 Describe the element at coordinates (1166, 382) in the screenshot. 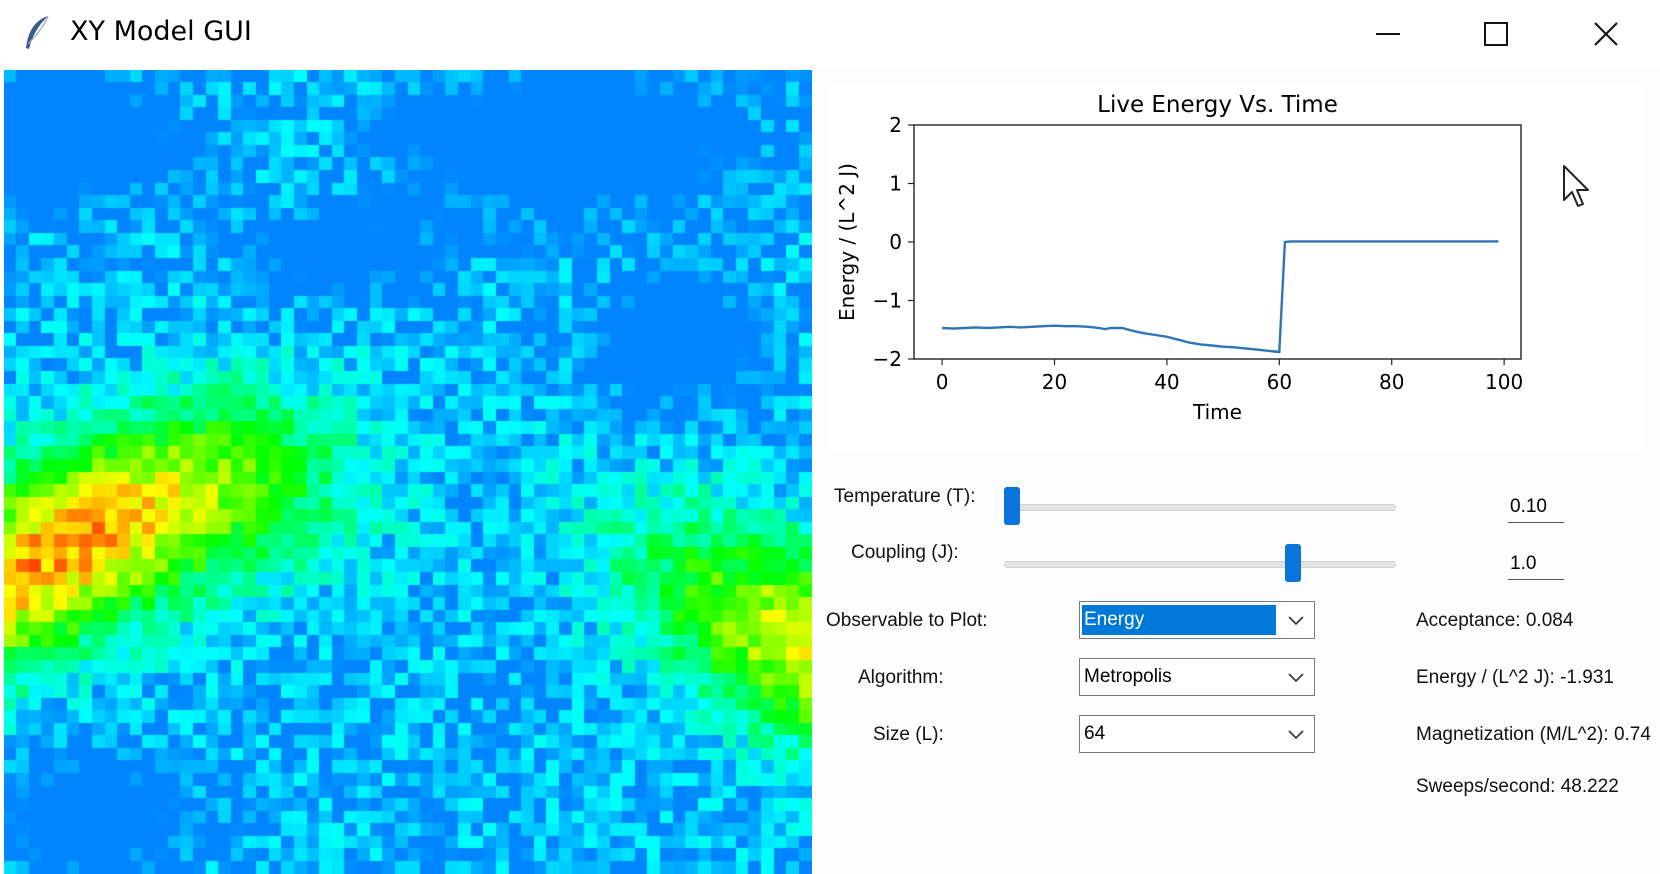

I see `x-tick-label: 40` at that location.